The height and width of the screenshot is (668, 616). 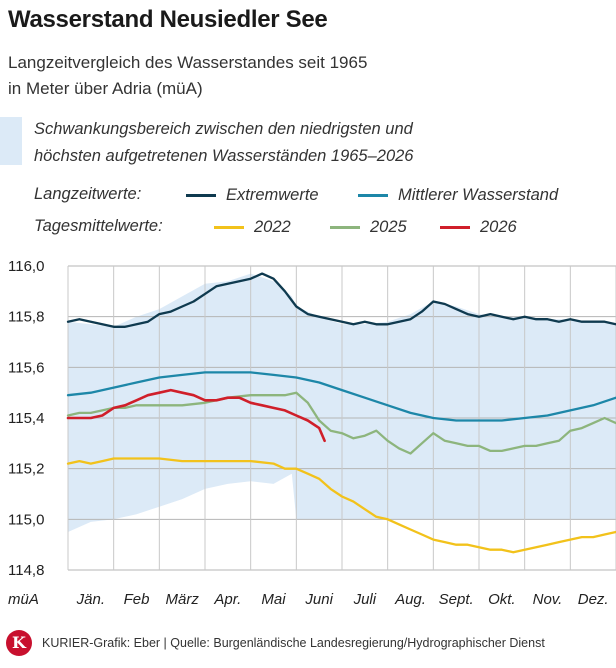 What do you see at coordinates (272, 194) in the screenshot?
I see `legend-label-extreme: Extremwerte` at bounding box center [272, 194].